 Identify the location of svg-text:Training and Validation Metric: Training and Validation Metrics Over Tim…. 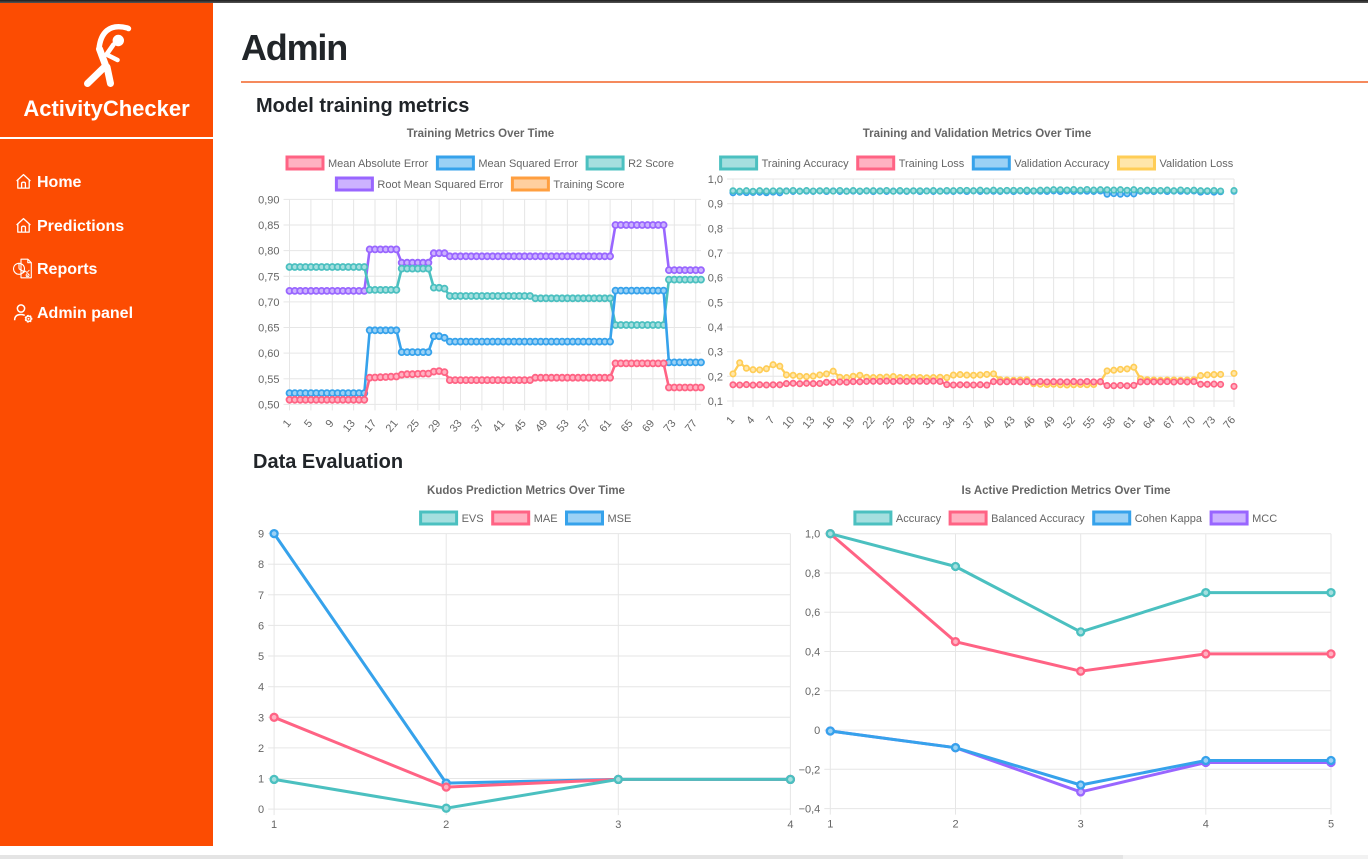
(977, 134).